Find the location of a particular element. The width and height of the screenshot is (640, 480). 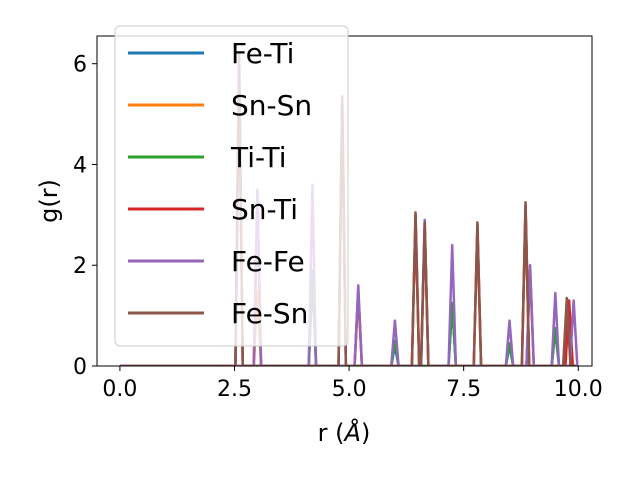

legend-label-sn-ti: Sn-Ti is located at coordinates (264, 209).